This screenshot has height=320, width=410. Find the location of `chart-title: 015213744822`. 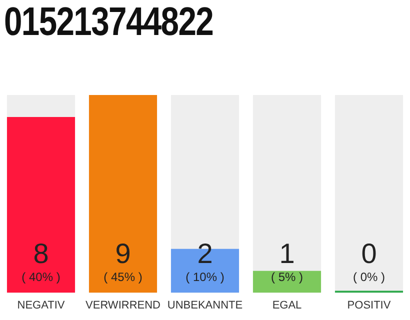

chart-title: 015213744822 is located at coordinates (109, 22).